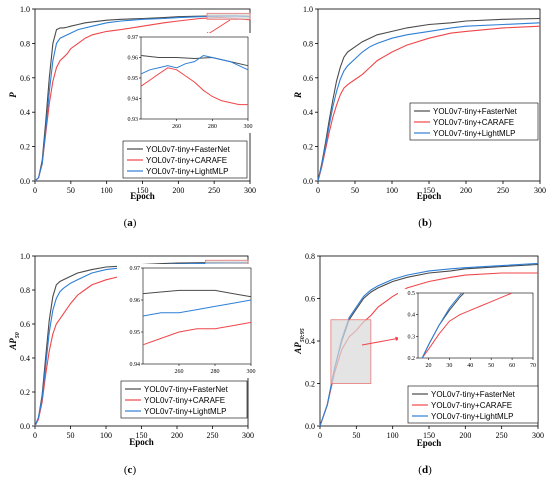  Describe the element at coordinates (442, 325) in the screenshot. I see `inset-series-line-lightmlp` at that location.